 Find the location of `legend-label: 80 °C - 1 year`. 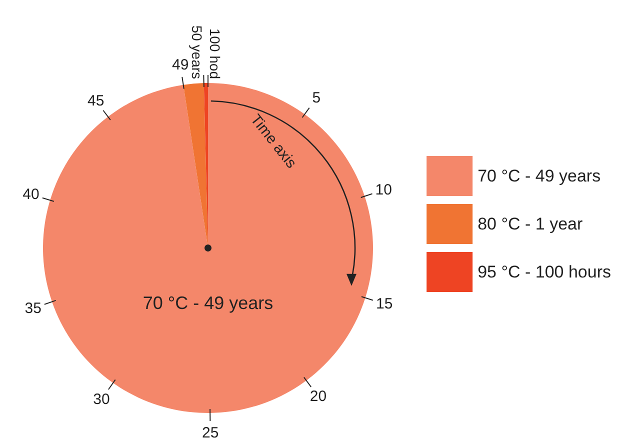

legend-label: 80 °C - 1 year is located at coordinates (530, 224).